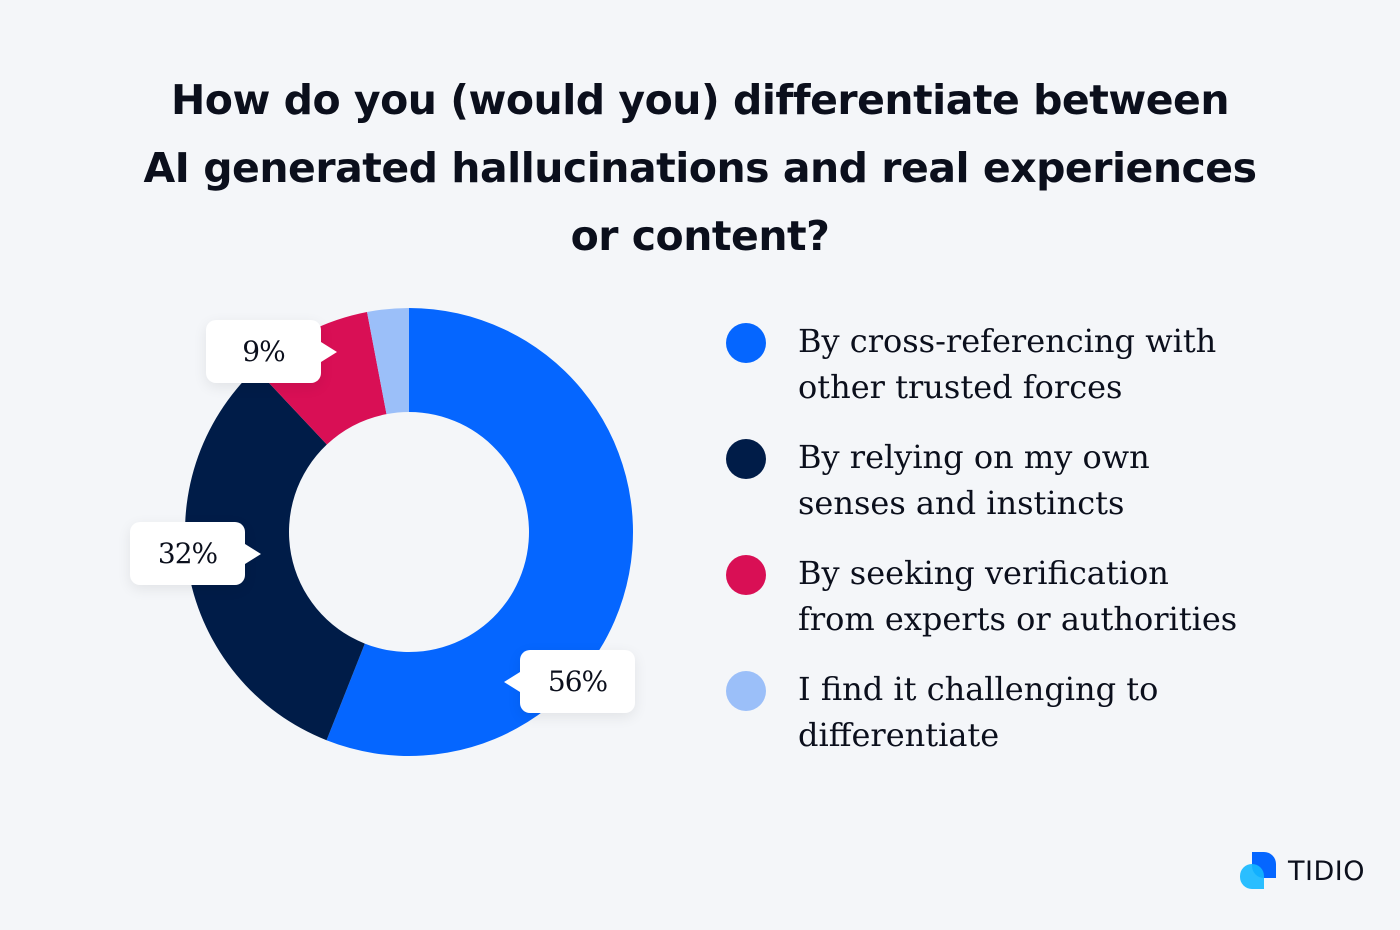 The height and width of the screenshot is (930, 1400). Describe the element at coordinates (983, 573) in the screenshot. I see `legend-label: By seeking verification` at that location.